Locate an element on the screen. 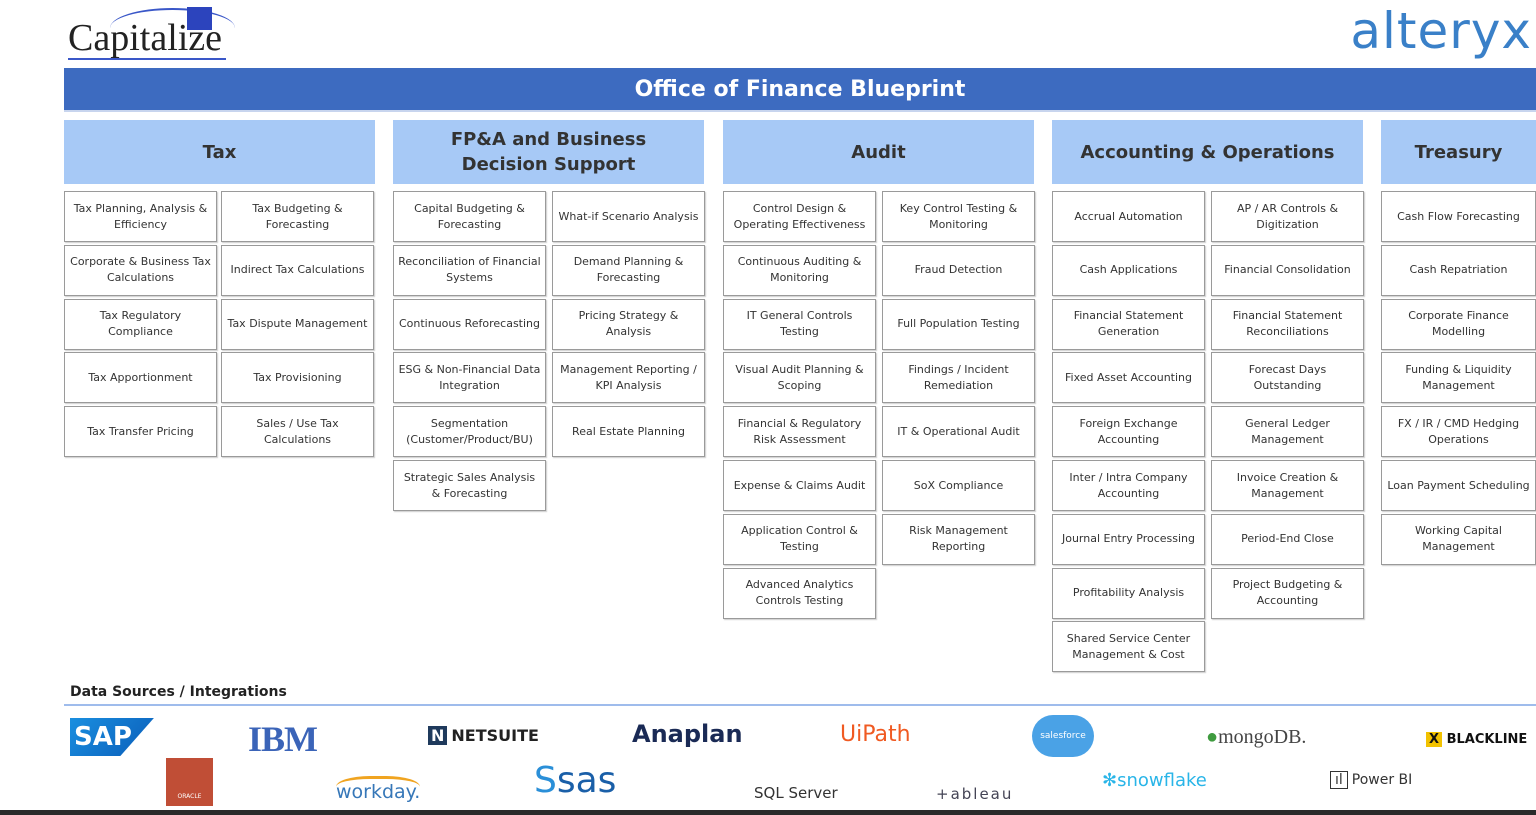 The image size is (1536, 815). power-bi-text: Power BI is located at coordinates (1382, 780).